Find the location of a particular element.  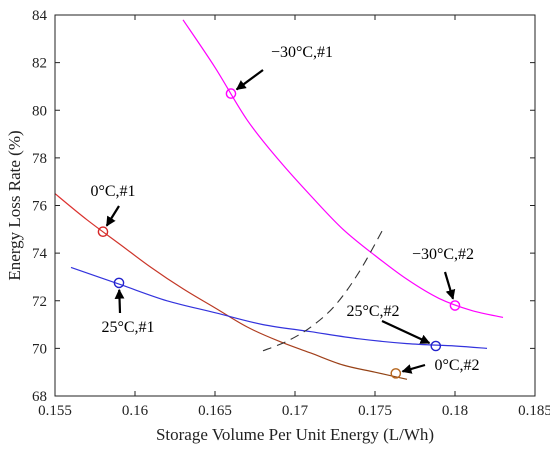

y-tick-label: 82 is located at coordinates (39, 64).